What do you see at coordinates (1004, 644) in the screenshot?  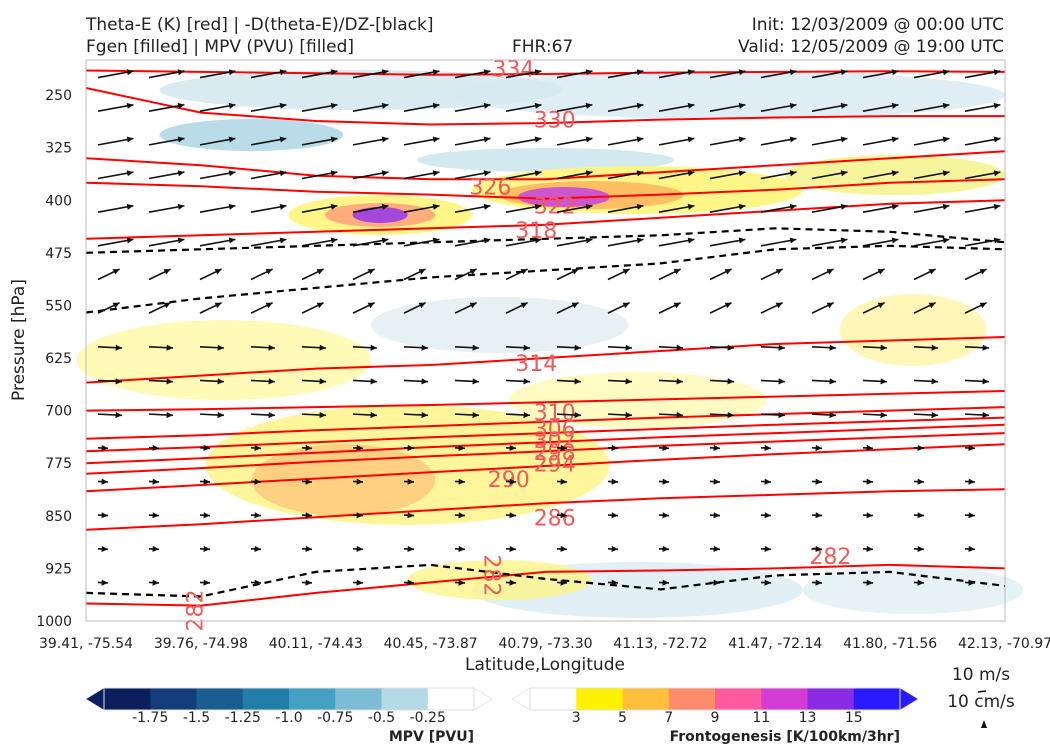 I see `x-tick-label: 42.13, -70.97` at bounding box center [1004, 644].